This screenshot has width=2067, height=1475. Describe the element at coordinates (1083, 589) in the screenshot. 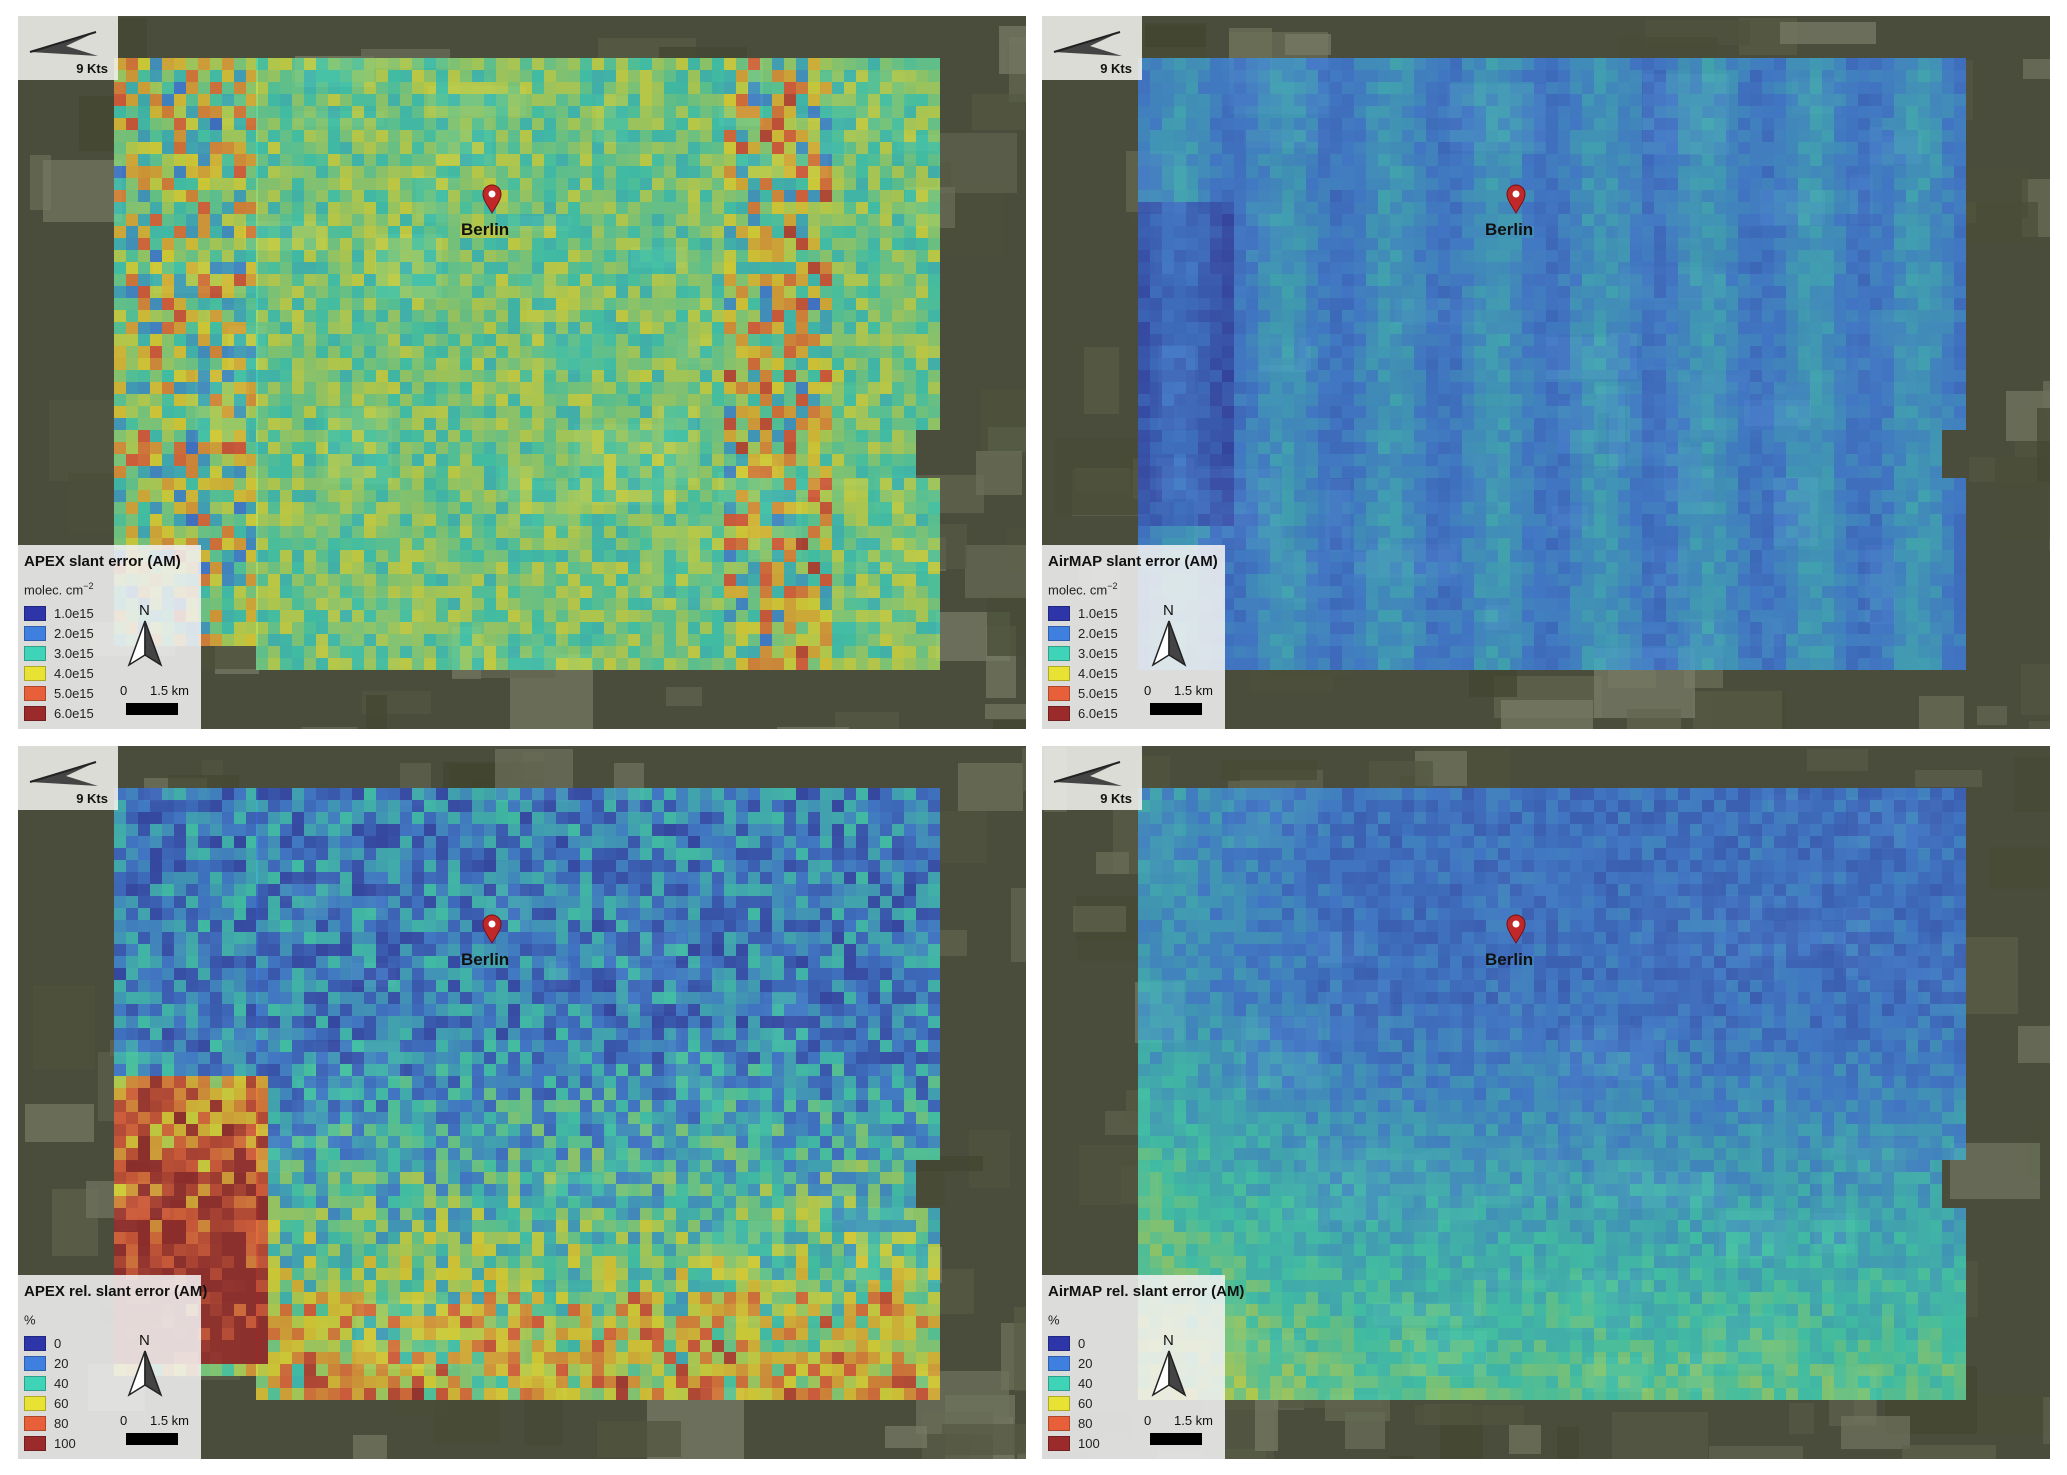

I see `legend-unit: molec. cm−2` at that location.